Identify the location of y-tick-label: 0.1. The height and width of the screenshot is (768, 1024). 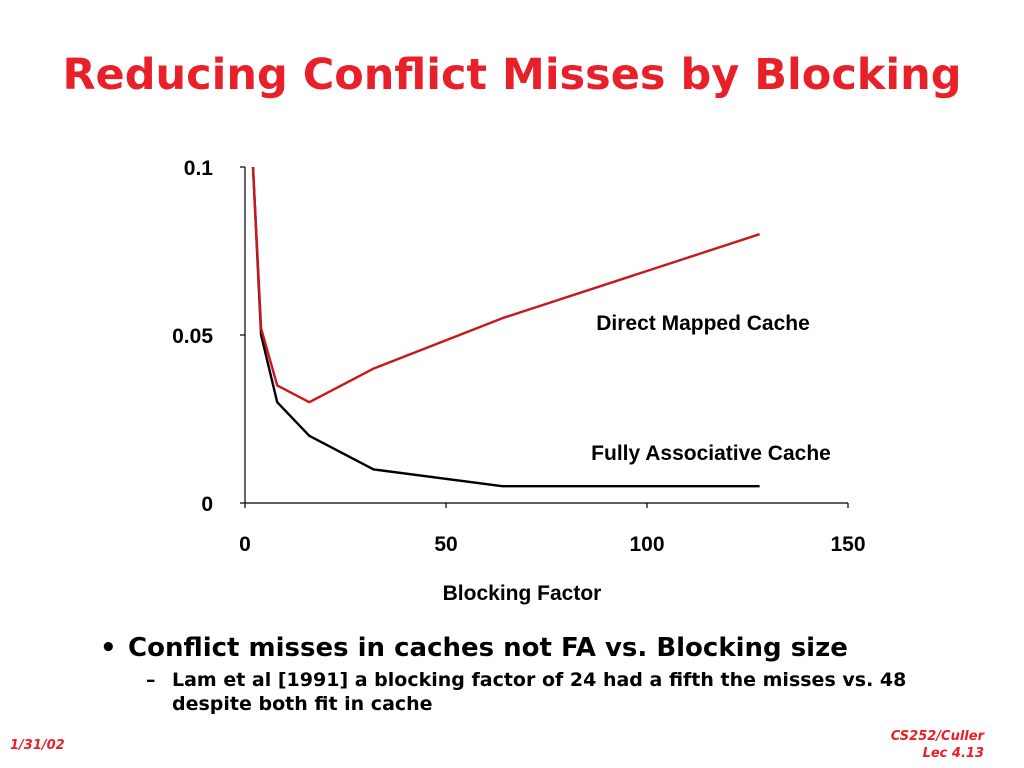
(199, 168).